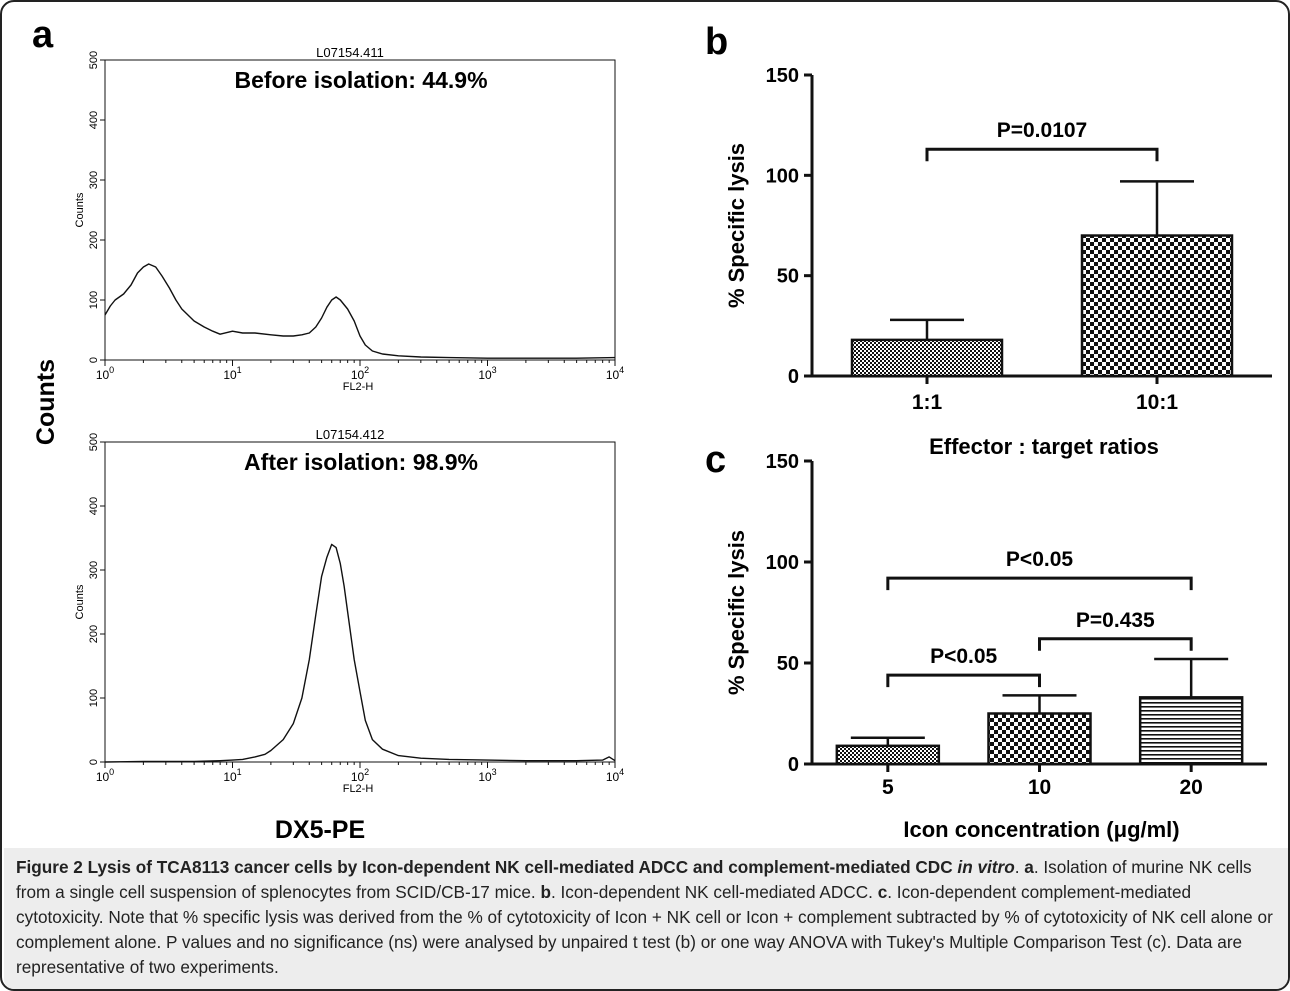 The image size is (1290, 991). I want to click on caption-title-italic: in vitro, so click(986, 867).